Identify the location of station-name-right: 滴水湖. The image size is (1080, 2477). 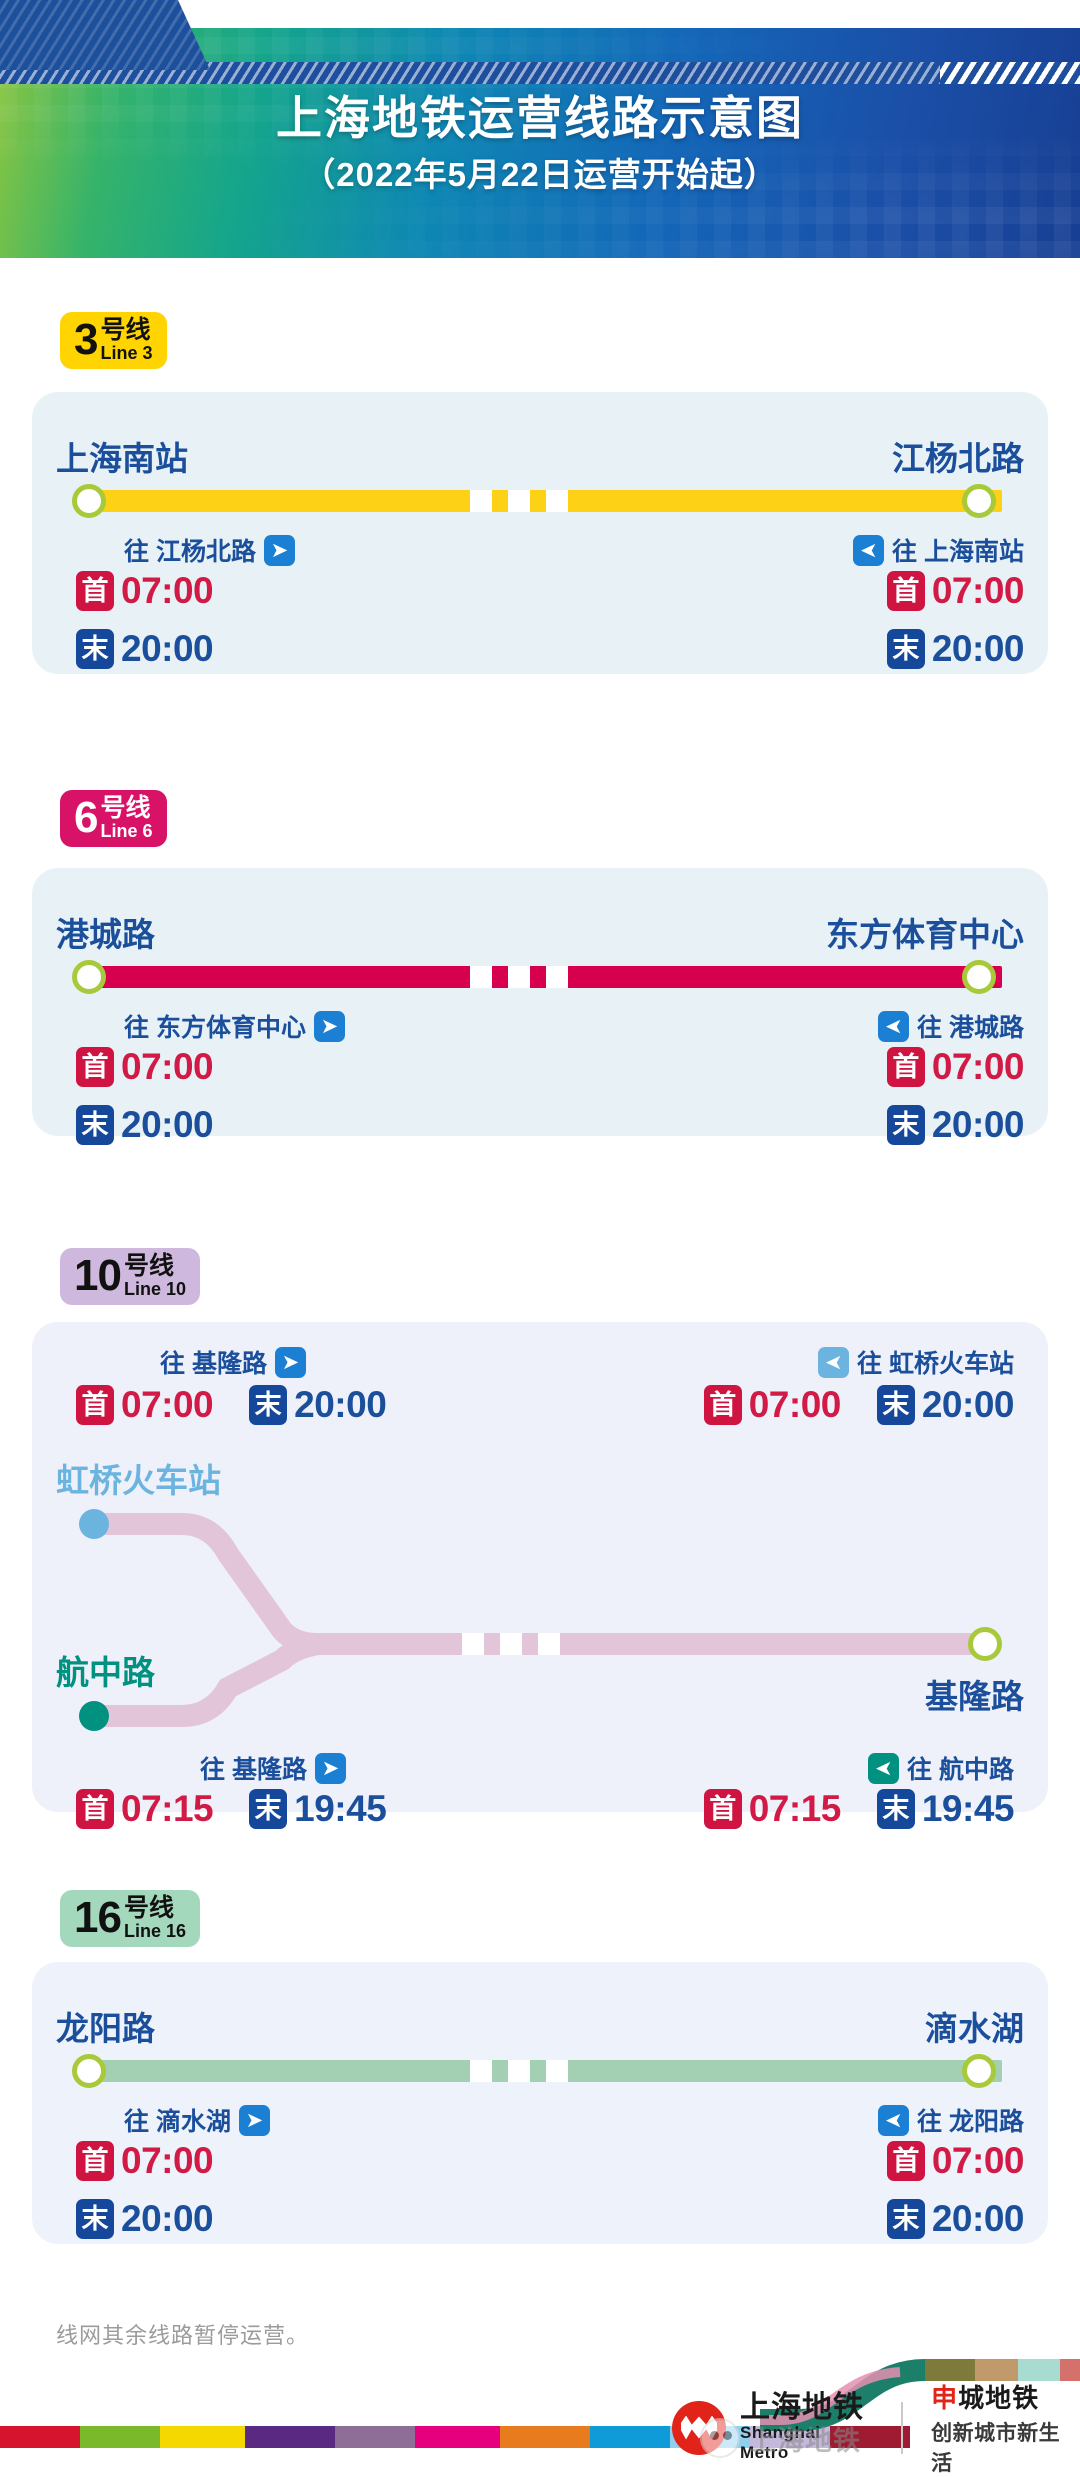
(974, 2028).